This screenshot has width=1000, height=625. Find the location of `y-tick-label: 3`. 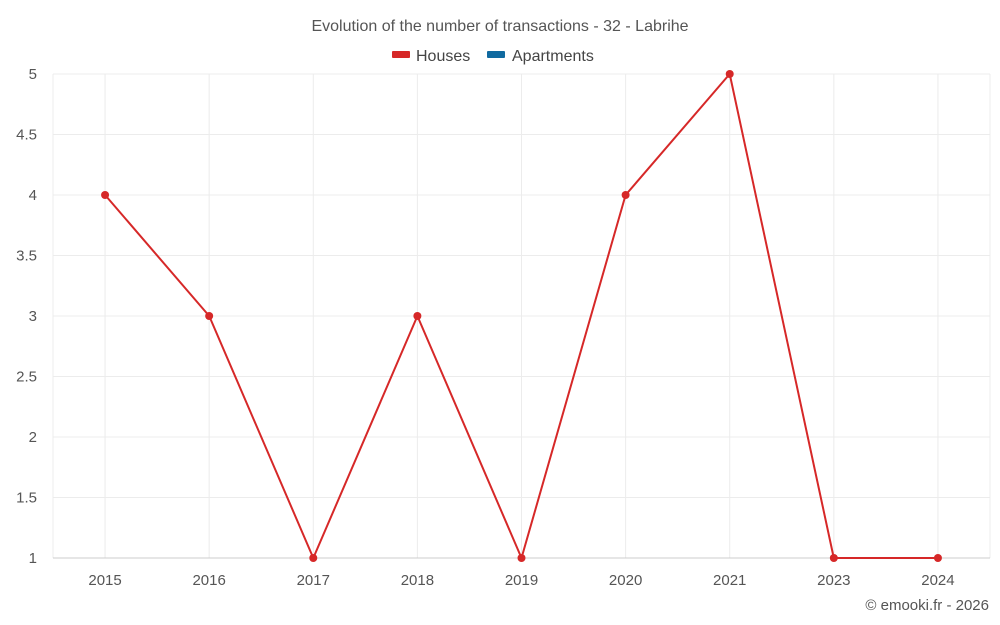

y-tick-label: 3 is located at coordinates (33, 316).